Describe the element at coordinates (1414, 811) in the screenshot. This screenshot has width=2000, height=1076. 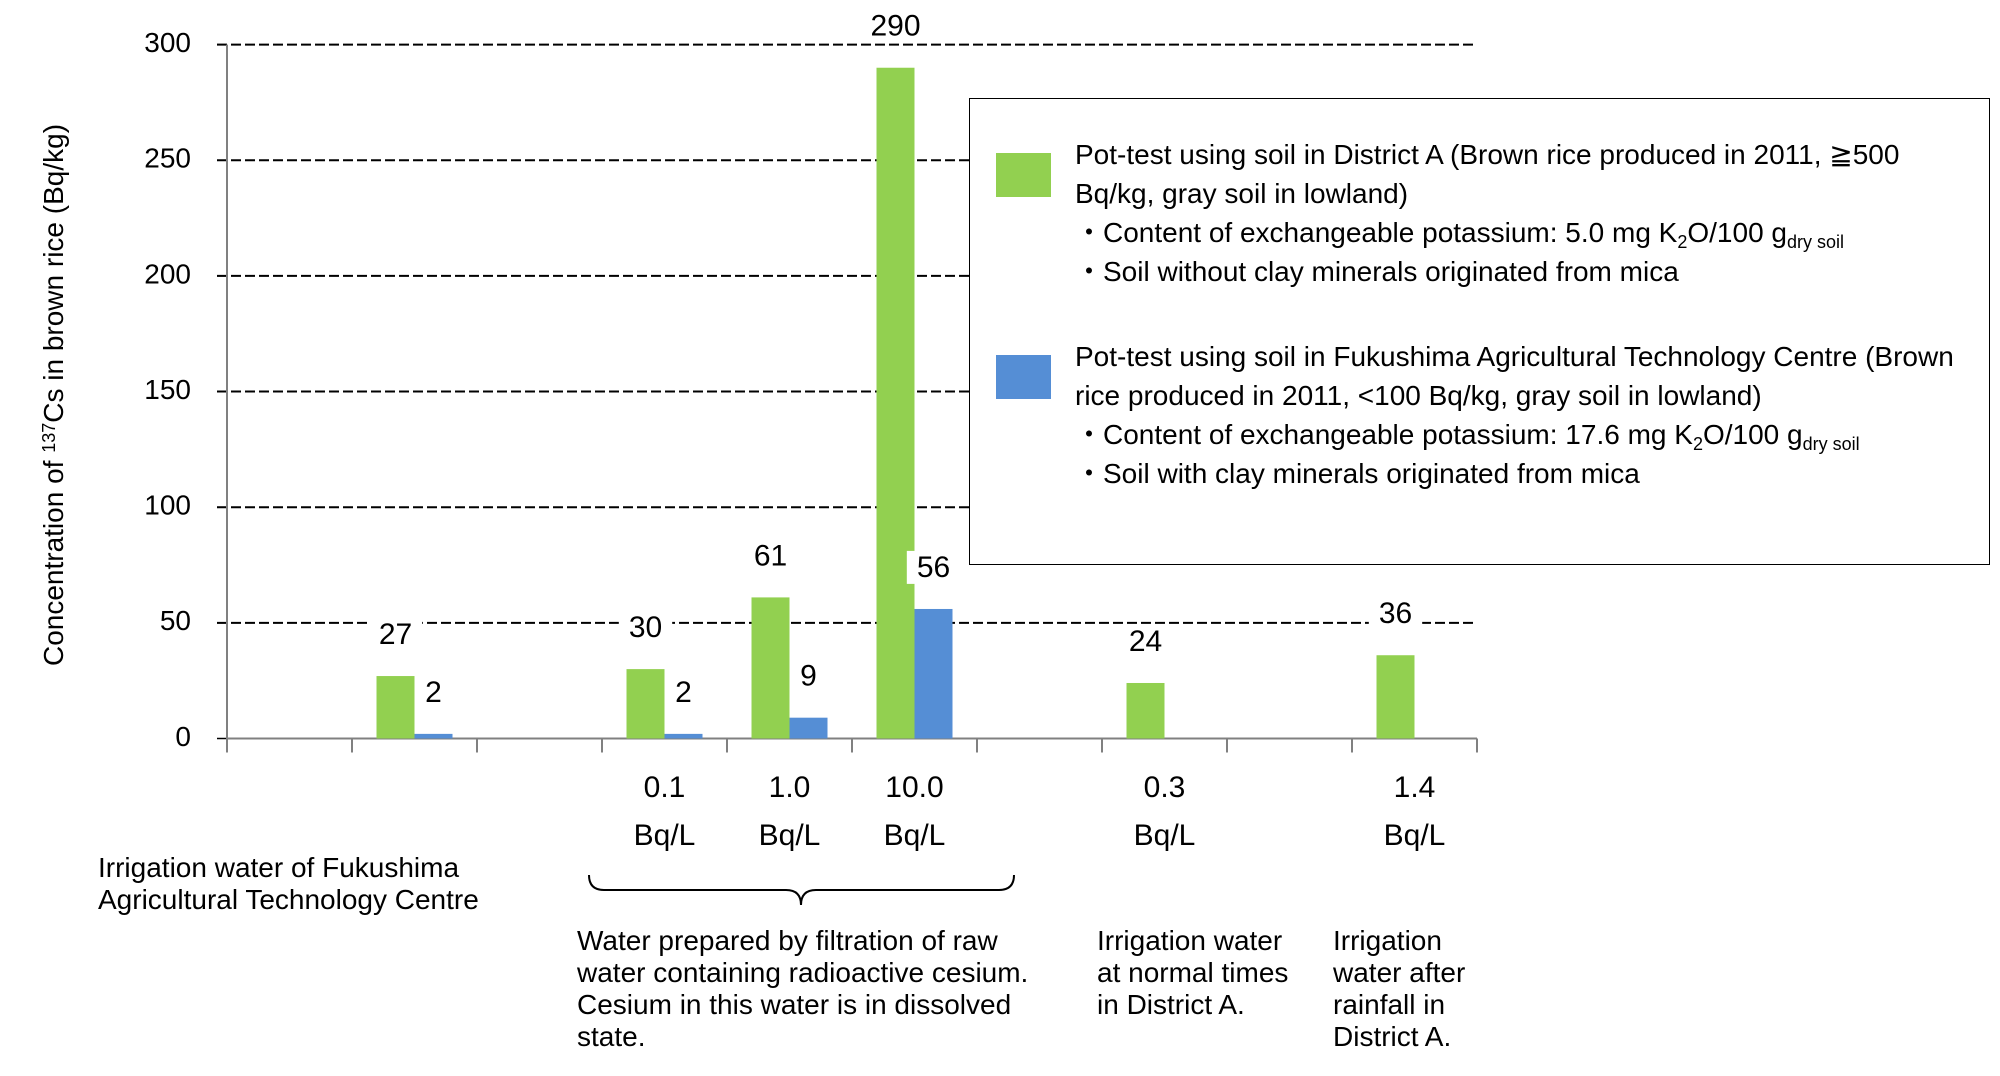
I see `x-tick-label: 1.4 Bq/L` at that location.